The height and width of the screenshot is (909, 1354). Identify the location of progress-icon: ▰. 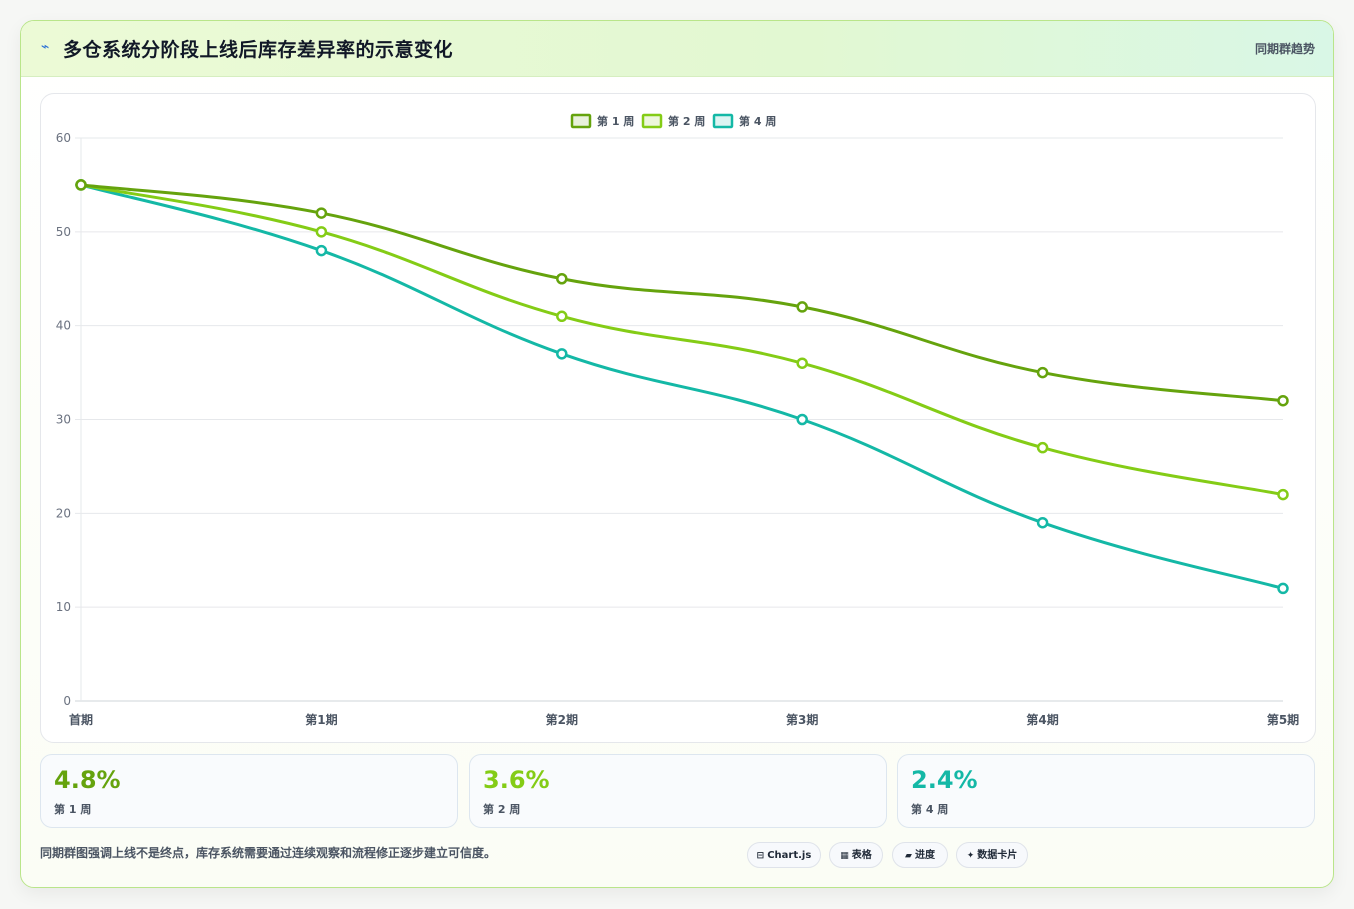
(908, 856).